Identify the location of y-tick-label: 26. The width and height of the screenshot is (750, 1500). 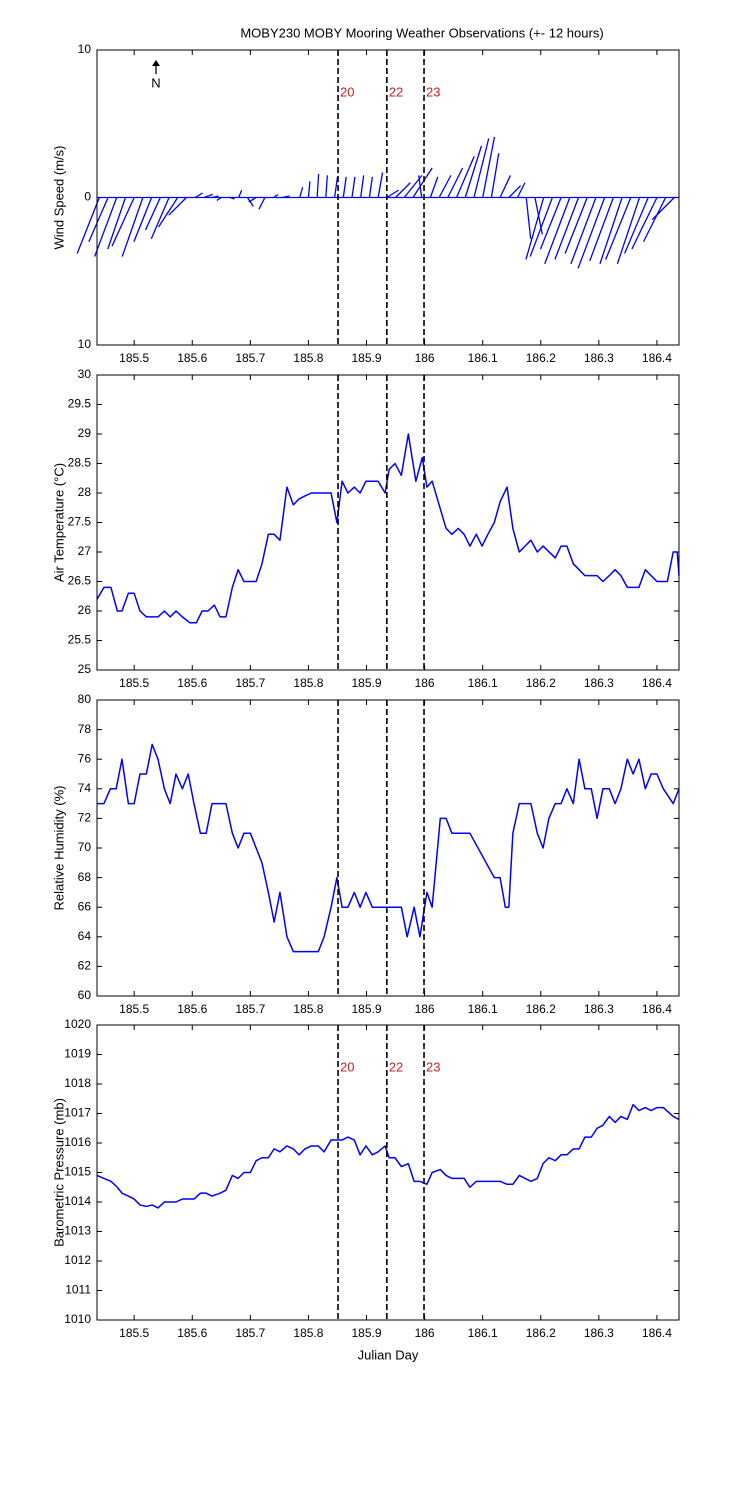
(85, 610).